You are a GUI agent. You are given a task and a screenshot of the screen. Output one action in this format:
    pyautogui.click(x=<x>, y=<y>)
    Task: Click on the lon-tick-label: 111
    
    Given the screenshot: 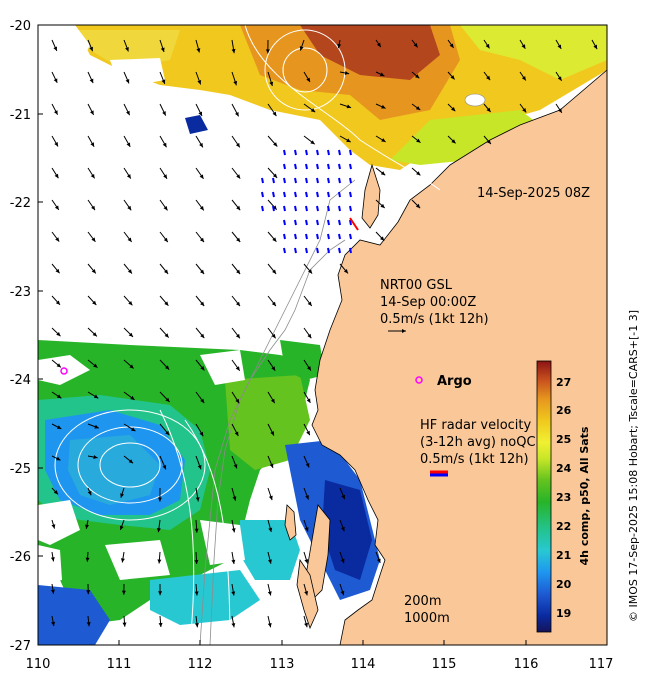 What is the action you would take?
    pyautogui.click(x=119, y=664)
    